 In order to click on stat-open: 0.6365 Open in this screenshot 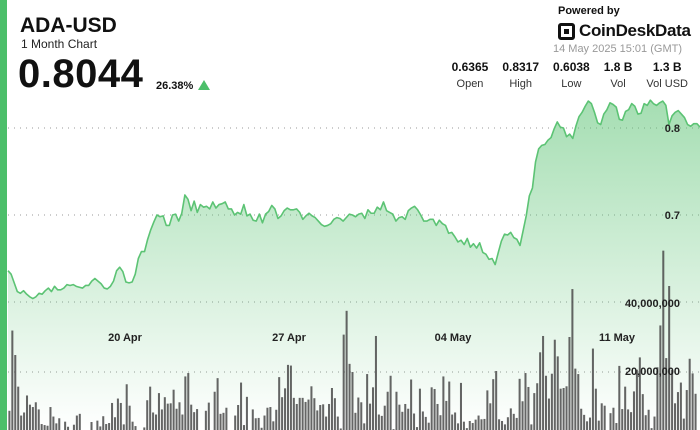, I will do `click(470, 75)`.